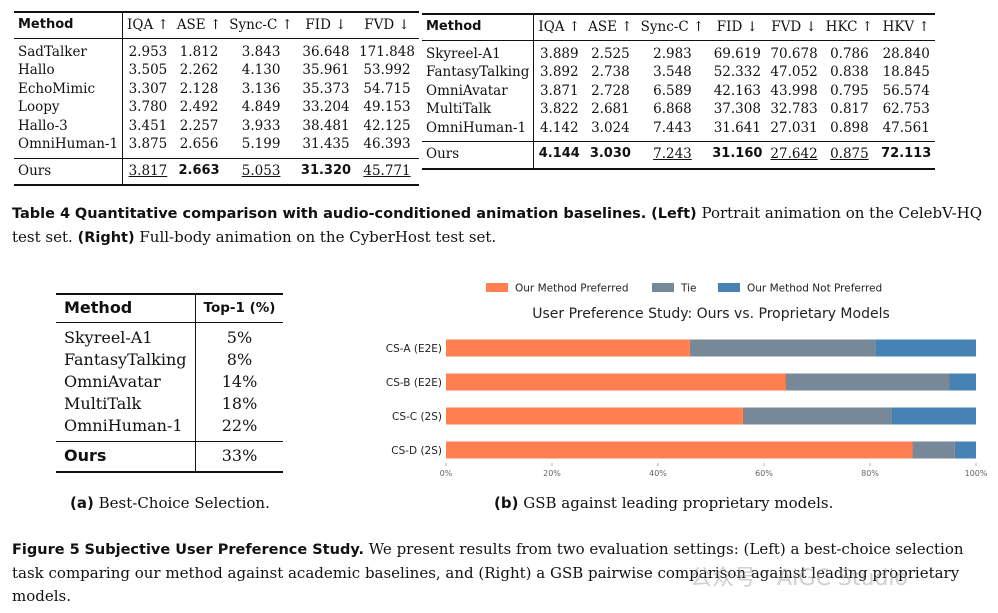 This screenshot has width=998, height=613. I want to click on cell-value: 46.393, so click(387, 144).